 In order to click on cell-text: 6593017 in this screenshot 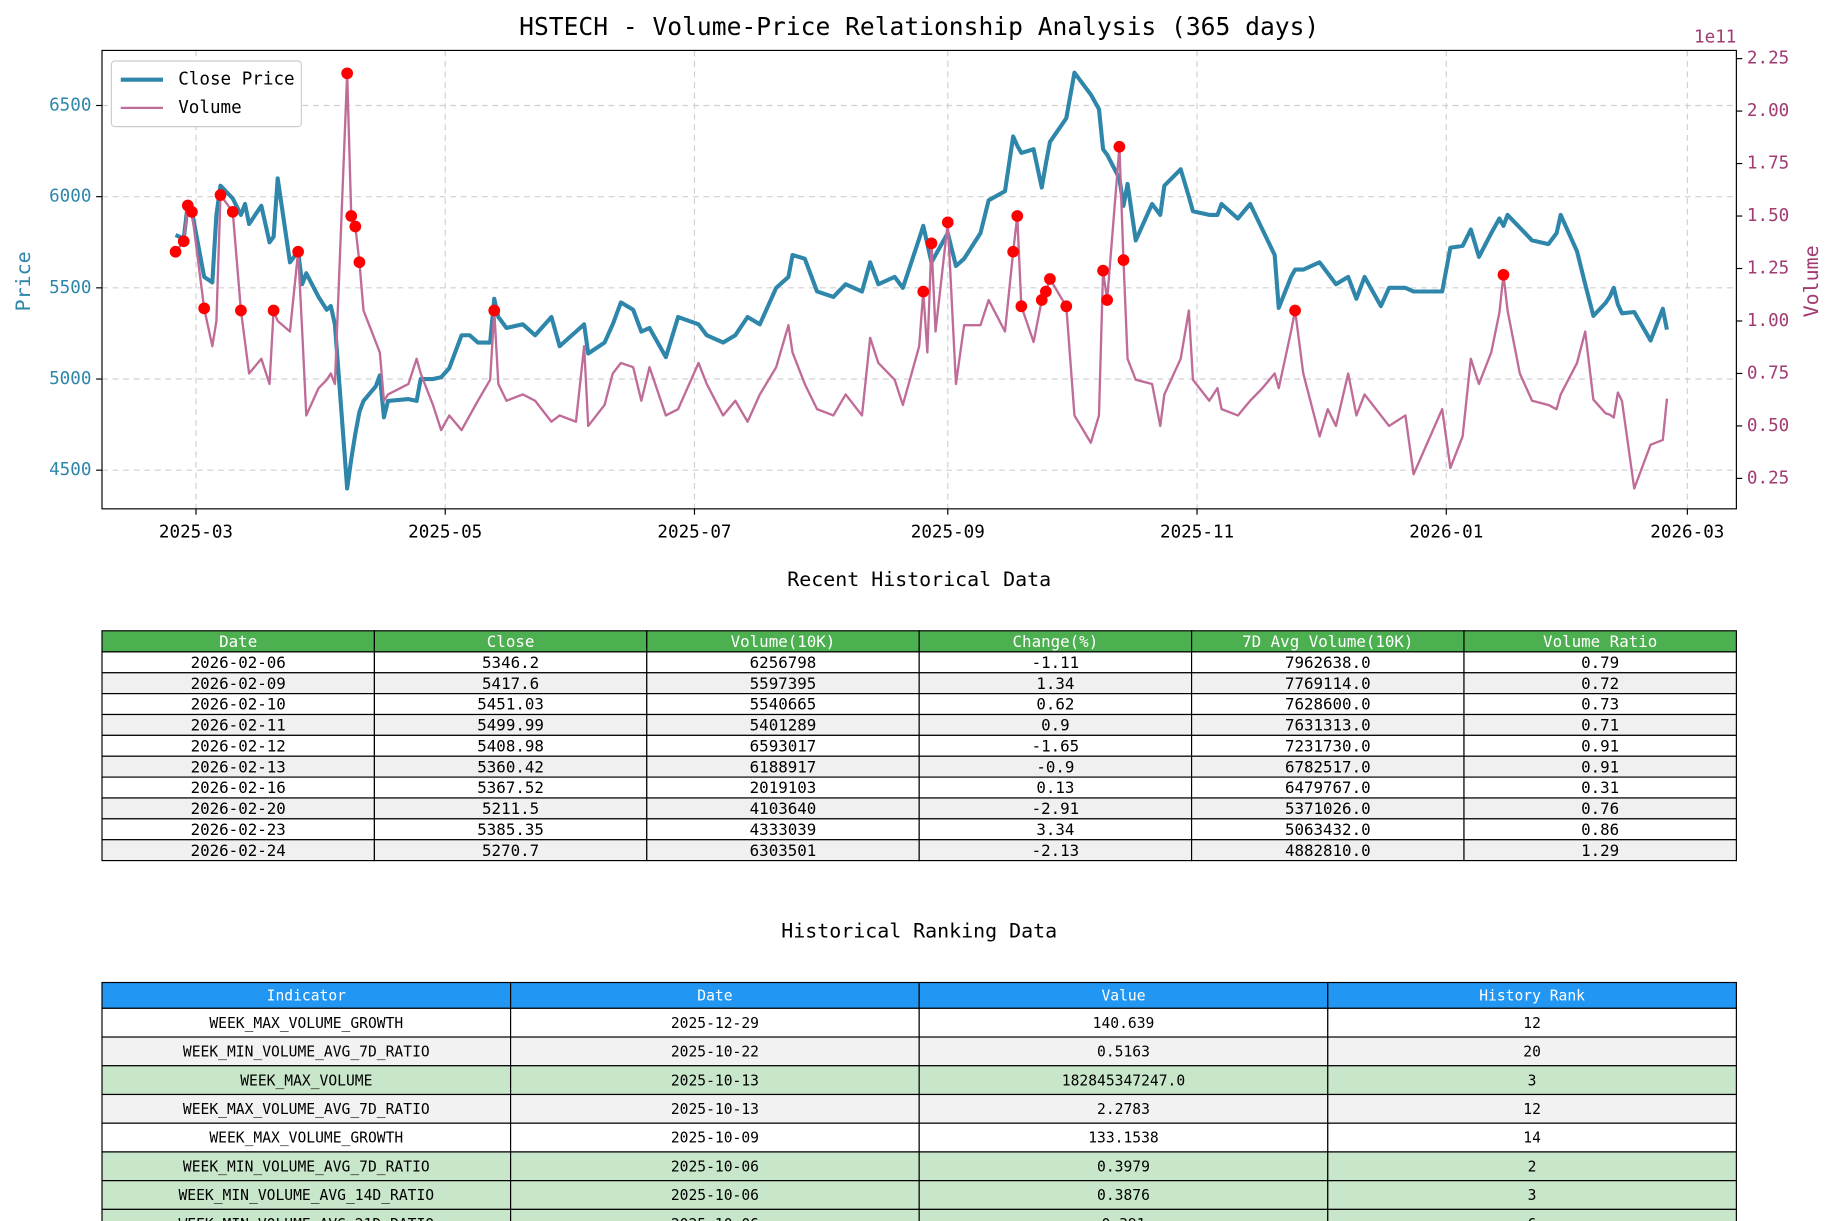, I will do `click(783, 745)`.